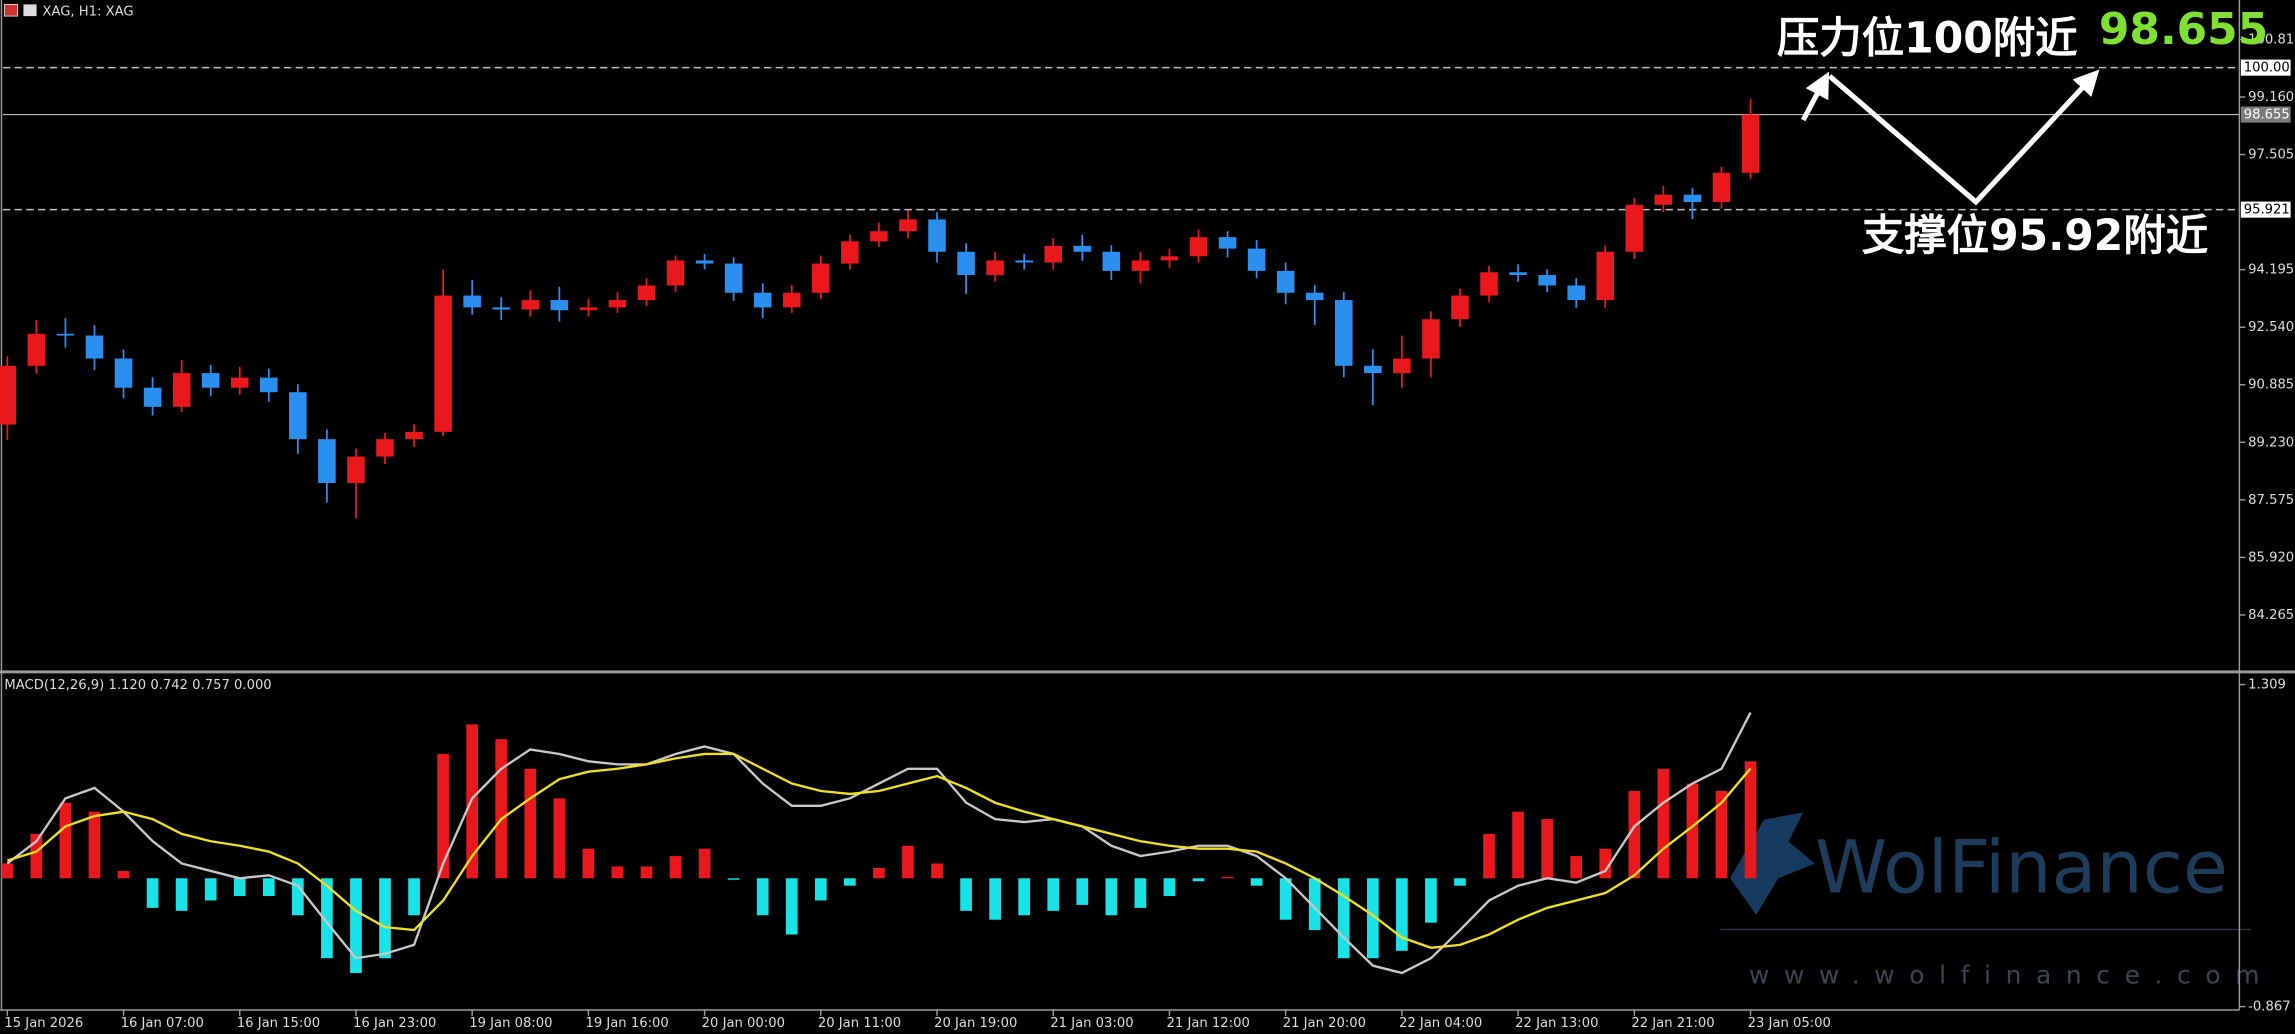  I want to click on x-tick-label: 20 Jan 19:00, so click(975, 1023).